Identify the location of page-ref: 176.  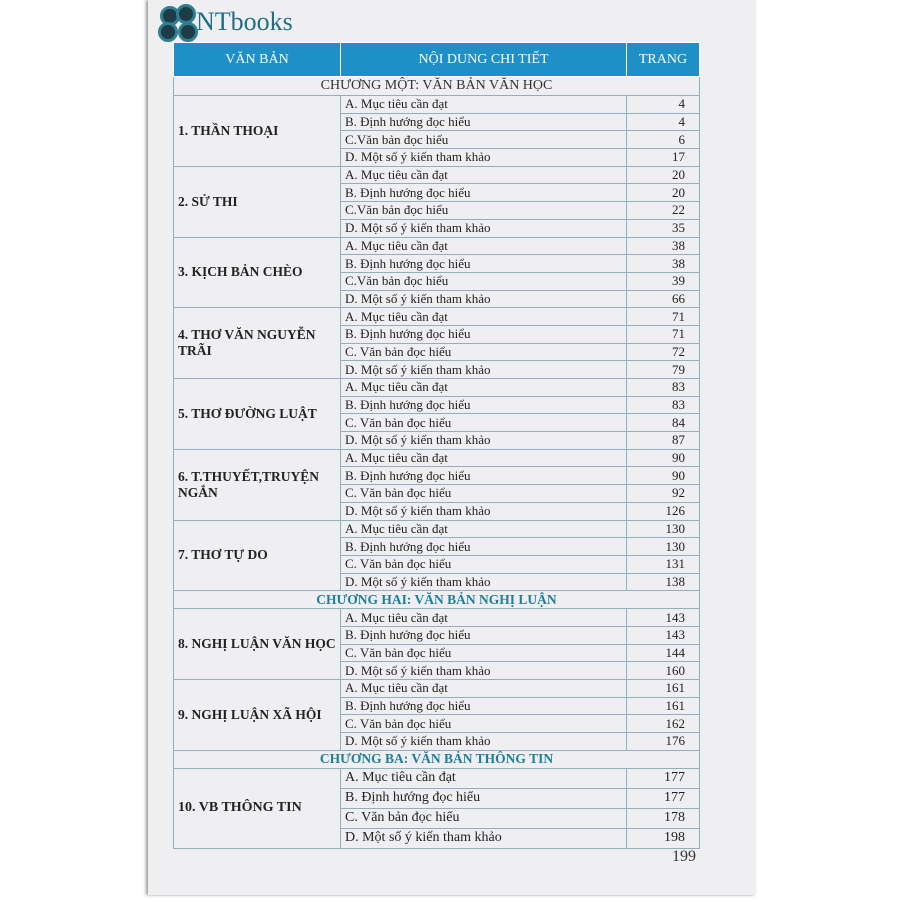
(663, 741).